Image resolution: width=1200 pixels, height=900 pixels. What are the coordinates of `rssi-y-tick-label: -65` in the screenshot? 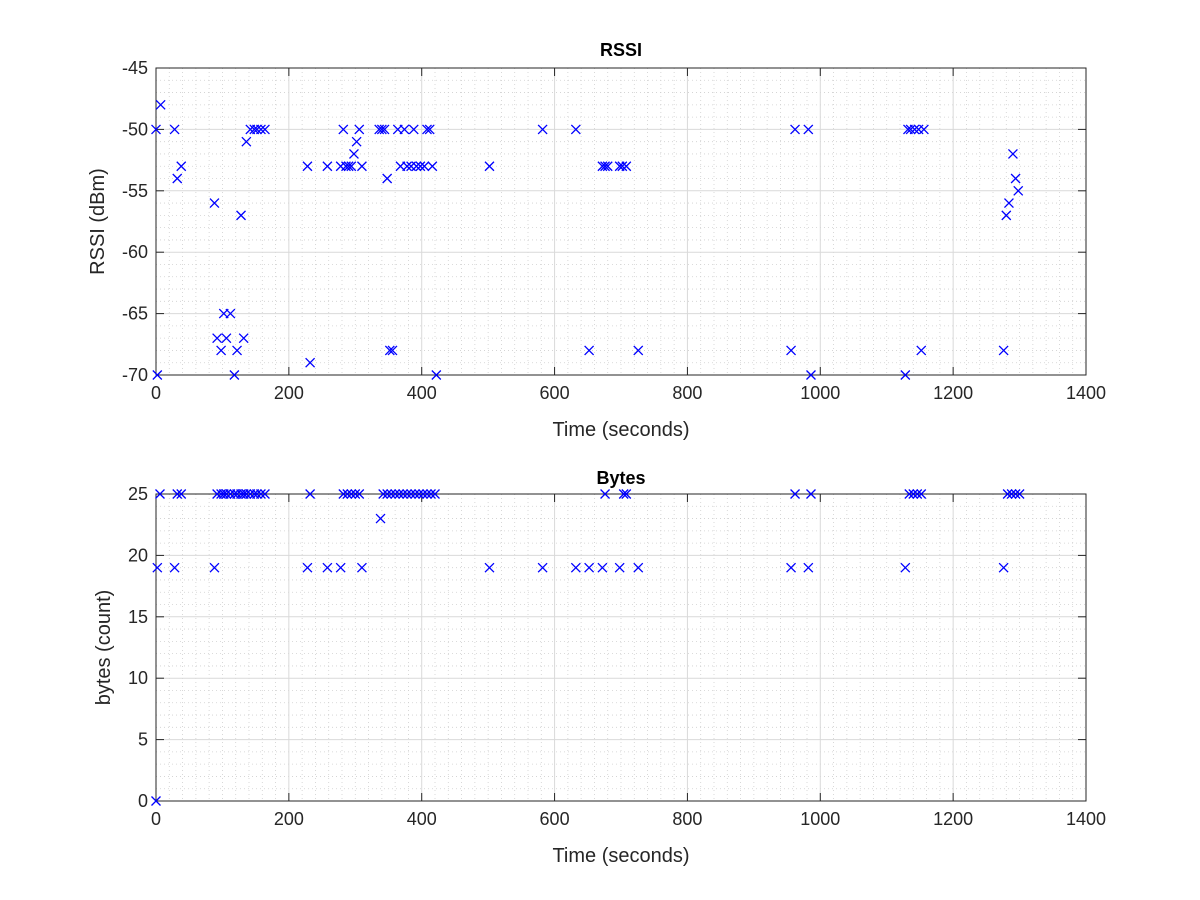 It's located at (135, 314).